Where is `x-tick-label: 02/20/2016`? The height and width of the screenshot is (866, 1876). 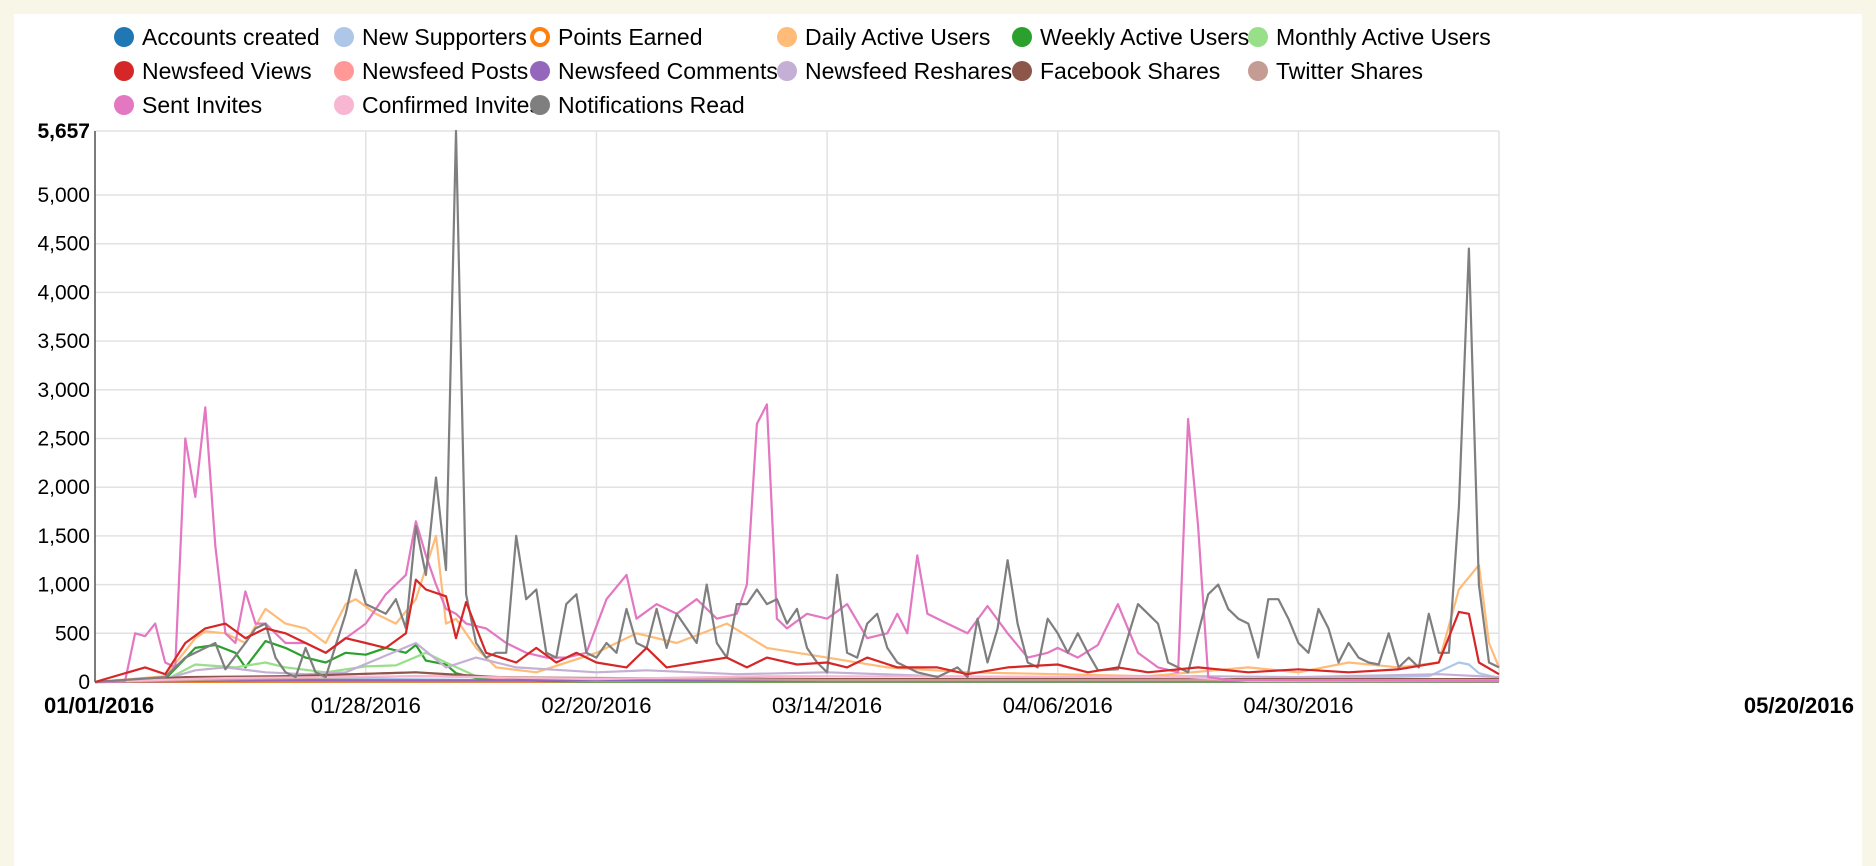 x-tick-label: 02/20/2016 is located at coordinates (596, 705).